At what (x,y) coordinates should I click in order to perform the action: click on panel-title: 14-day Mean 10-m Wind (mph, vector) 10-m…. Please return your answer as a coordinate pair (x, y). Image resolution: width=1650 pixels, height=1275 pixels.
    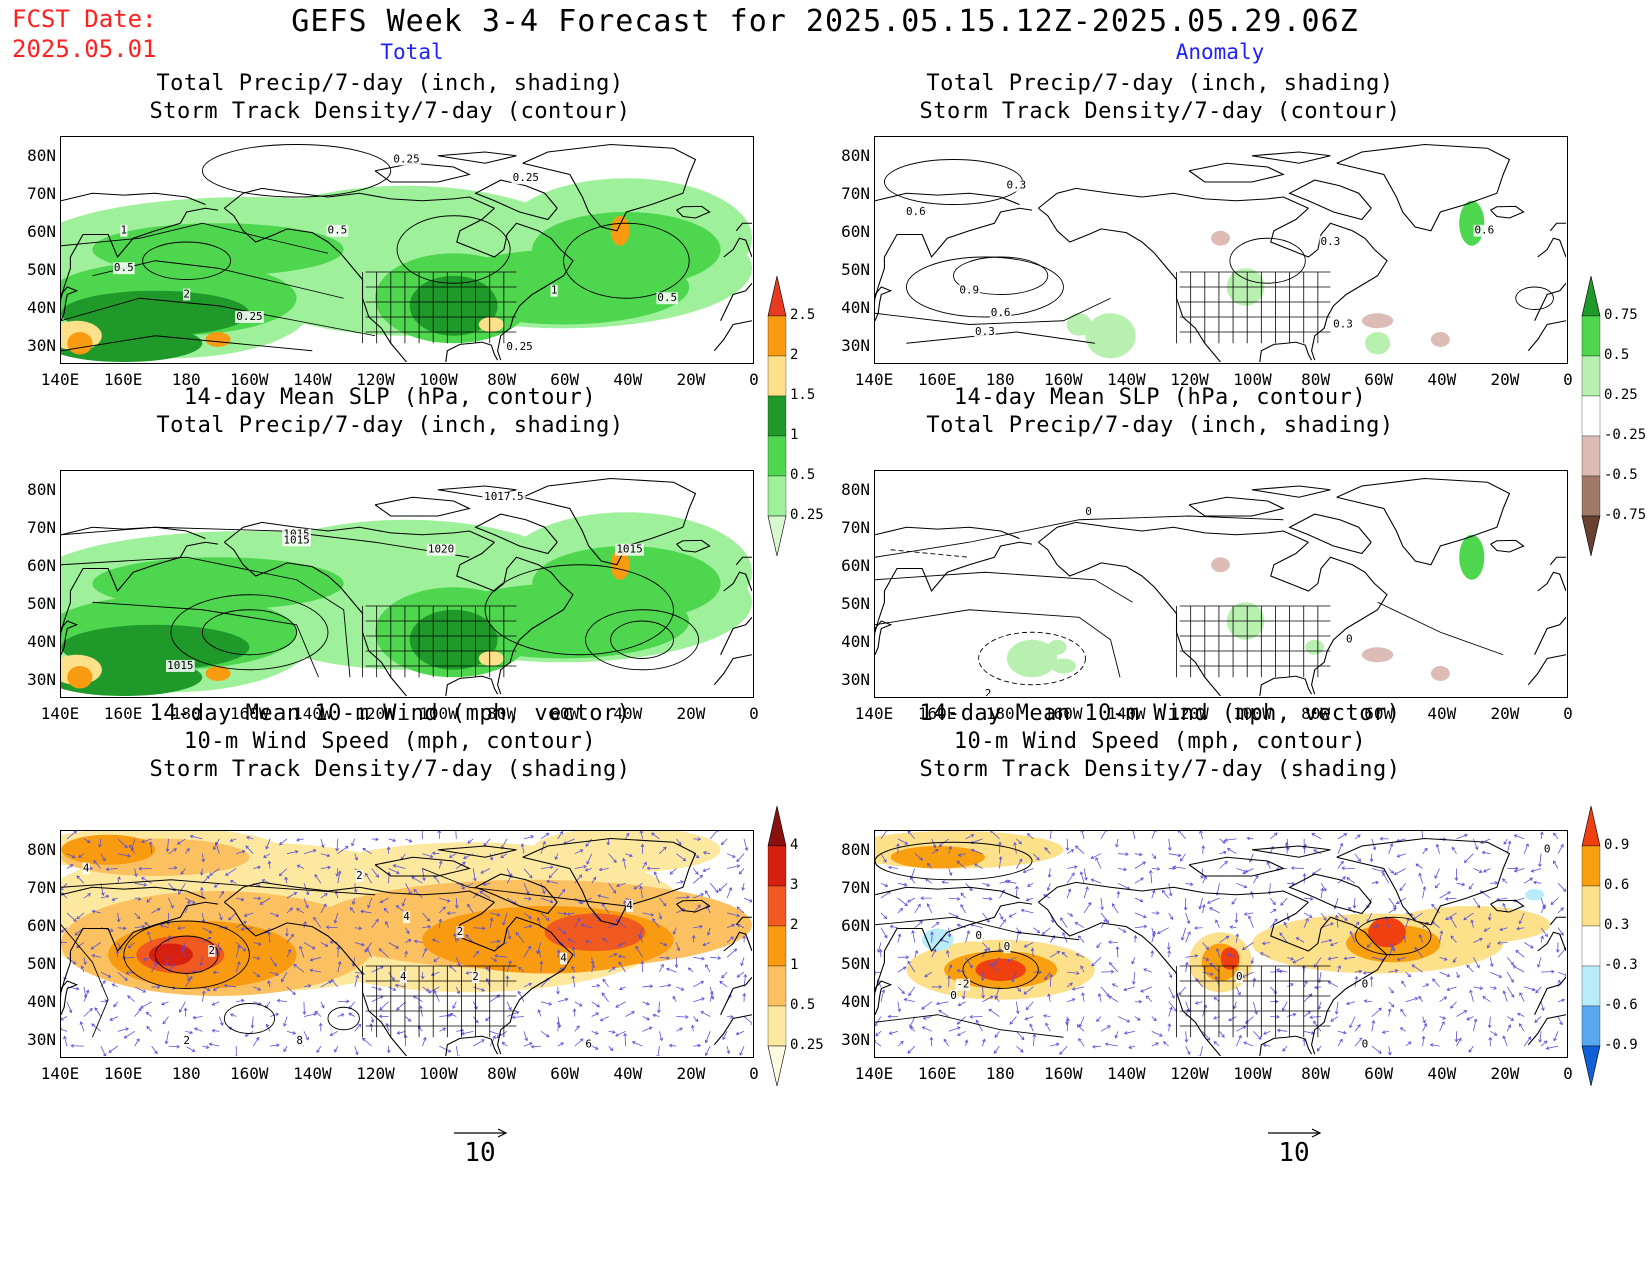
    Looking at the image, I should click on (1160, 742).